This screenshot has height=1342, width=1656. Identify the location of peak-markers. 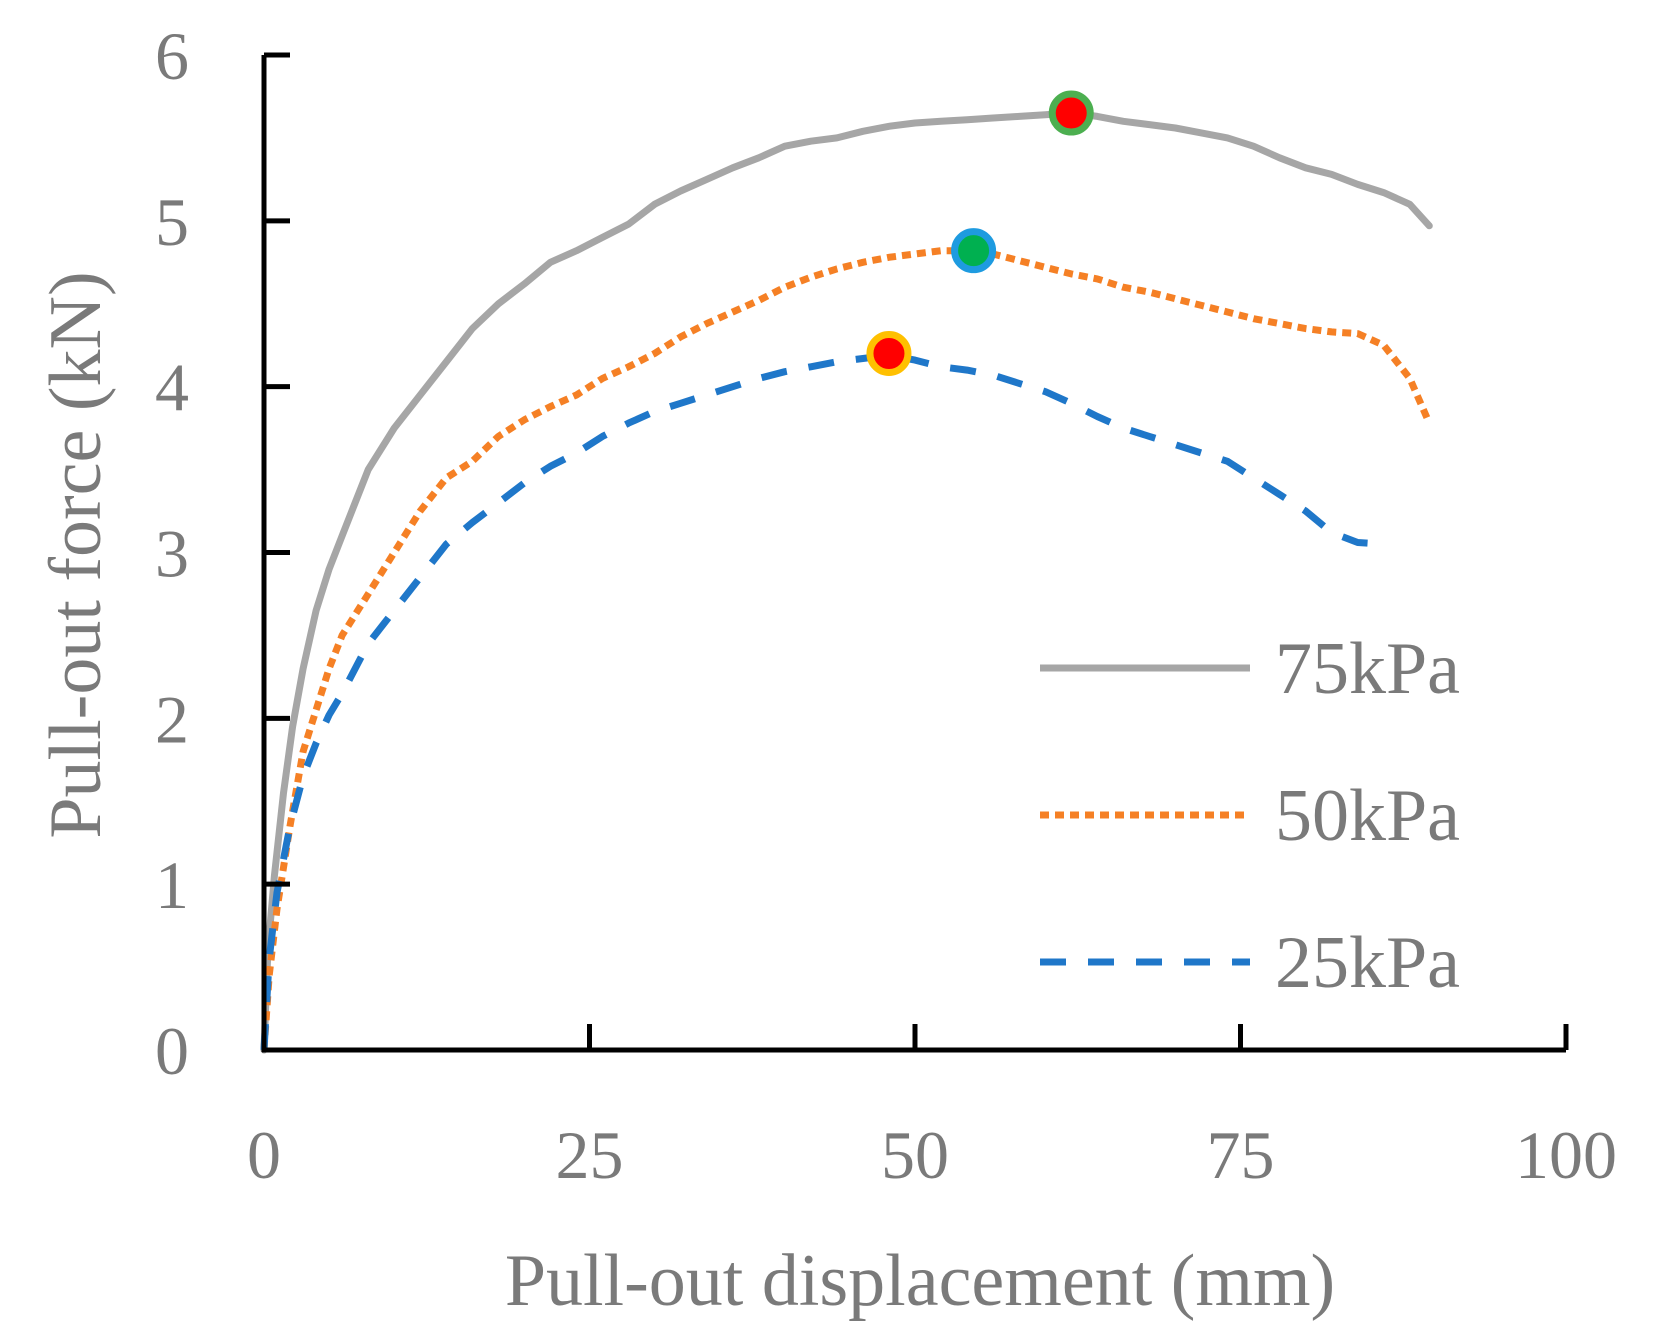
(980, 233).